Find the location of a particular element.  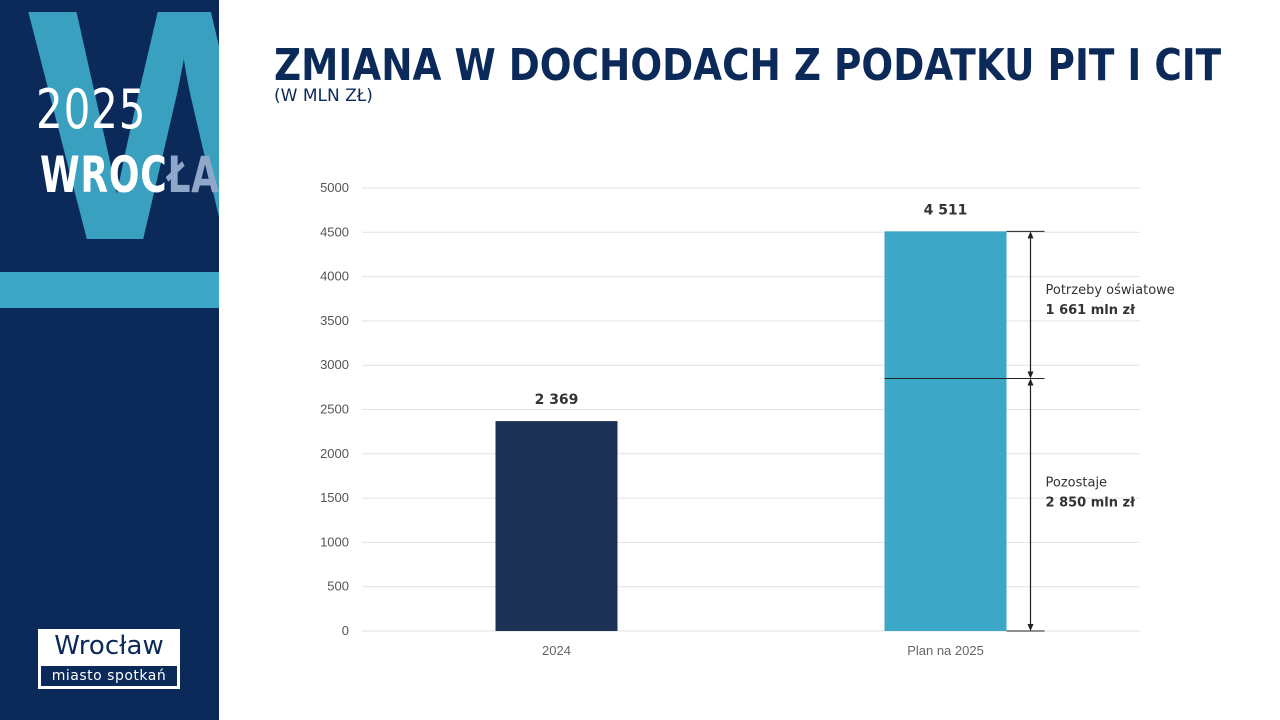

y-tick-label: 3000 is located at coordinates (334, 364).